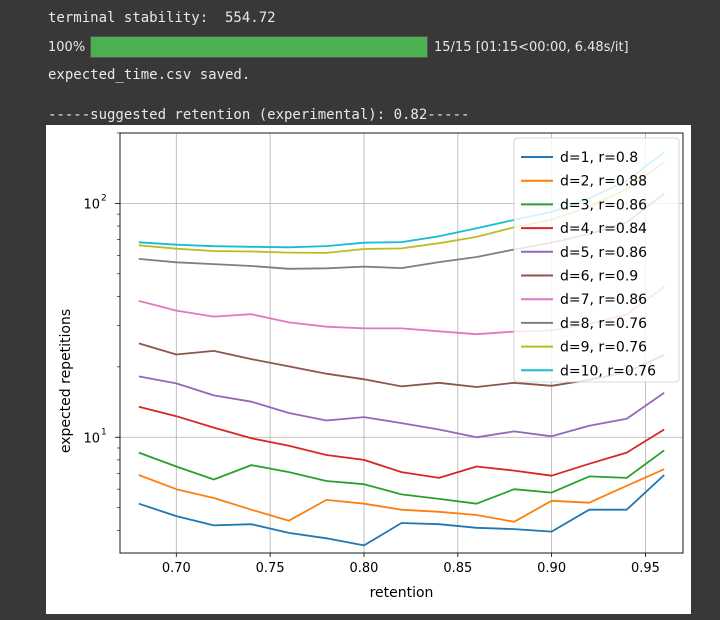  Describe the element at coordinates (149, 75) in the screenshot. I see `saved-message: expected_time.csv saved.` at that location.